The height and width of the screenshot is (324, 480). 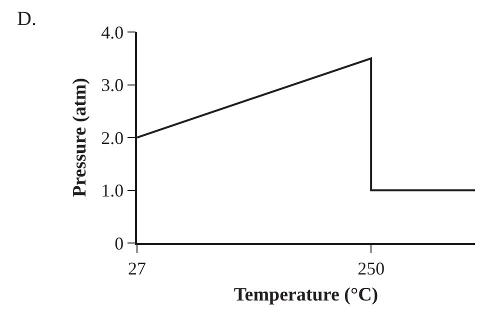 I want to click on y-tick-label: 0, so click(x=119, y=243).